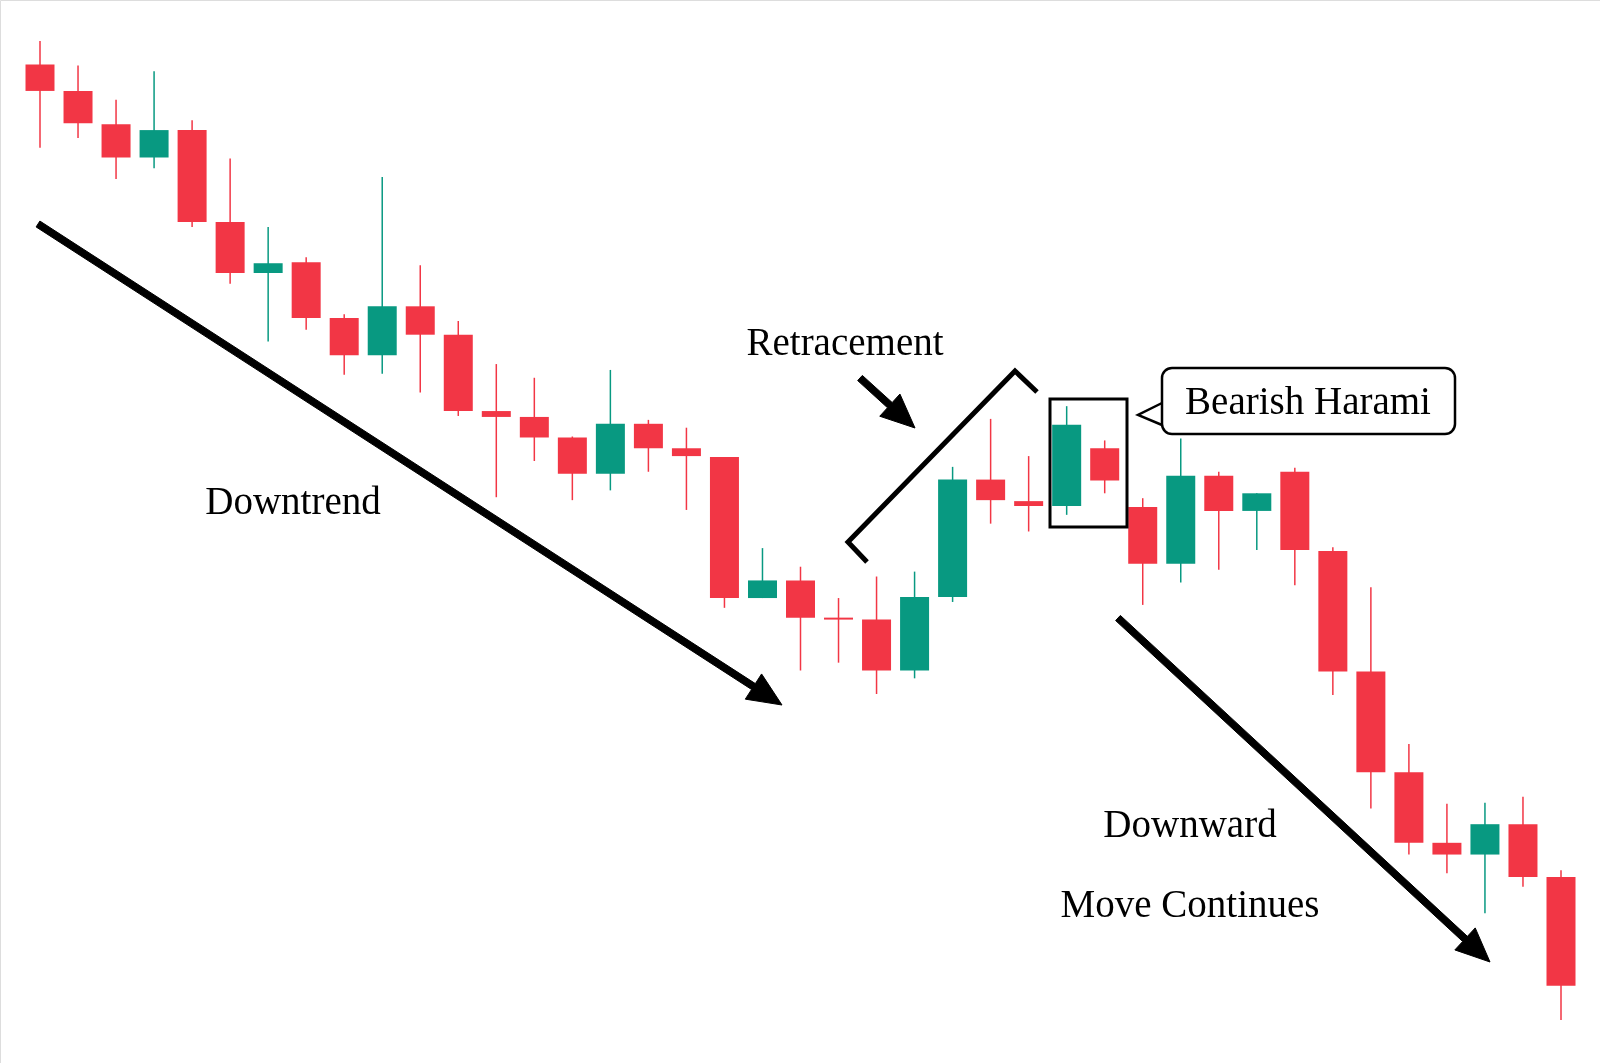  I want to click on annotation: Downtrend, so click(293, 500).